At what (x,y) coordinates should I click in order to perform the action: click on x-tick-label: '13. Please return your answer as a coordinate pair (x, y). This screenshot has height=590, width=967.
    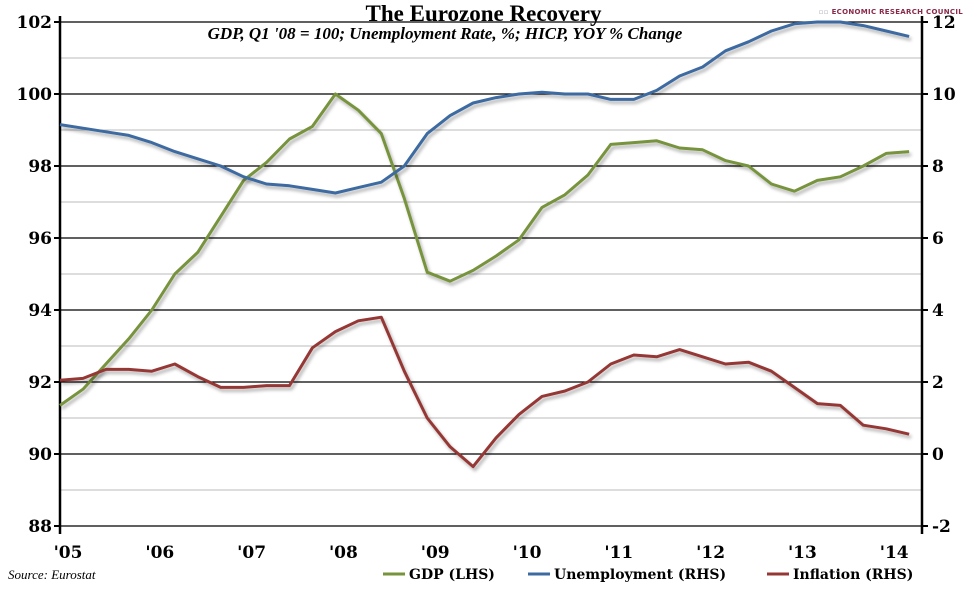
    Looking at the image, I should click on (802, 553).